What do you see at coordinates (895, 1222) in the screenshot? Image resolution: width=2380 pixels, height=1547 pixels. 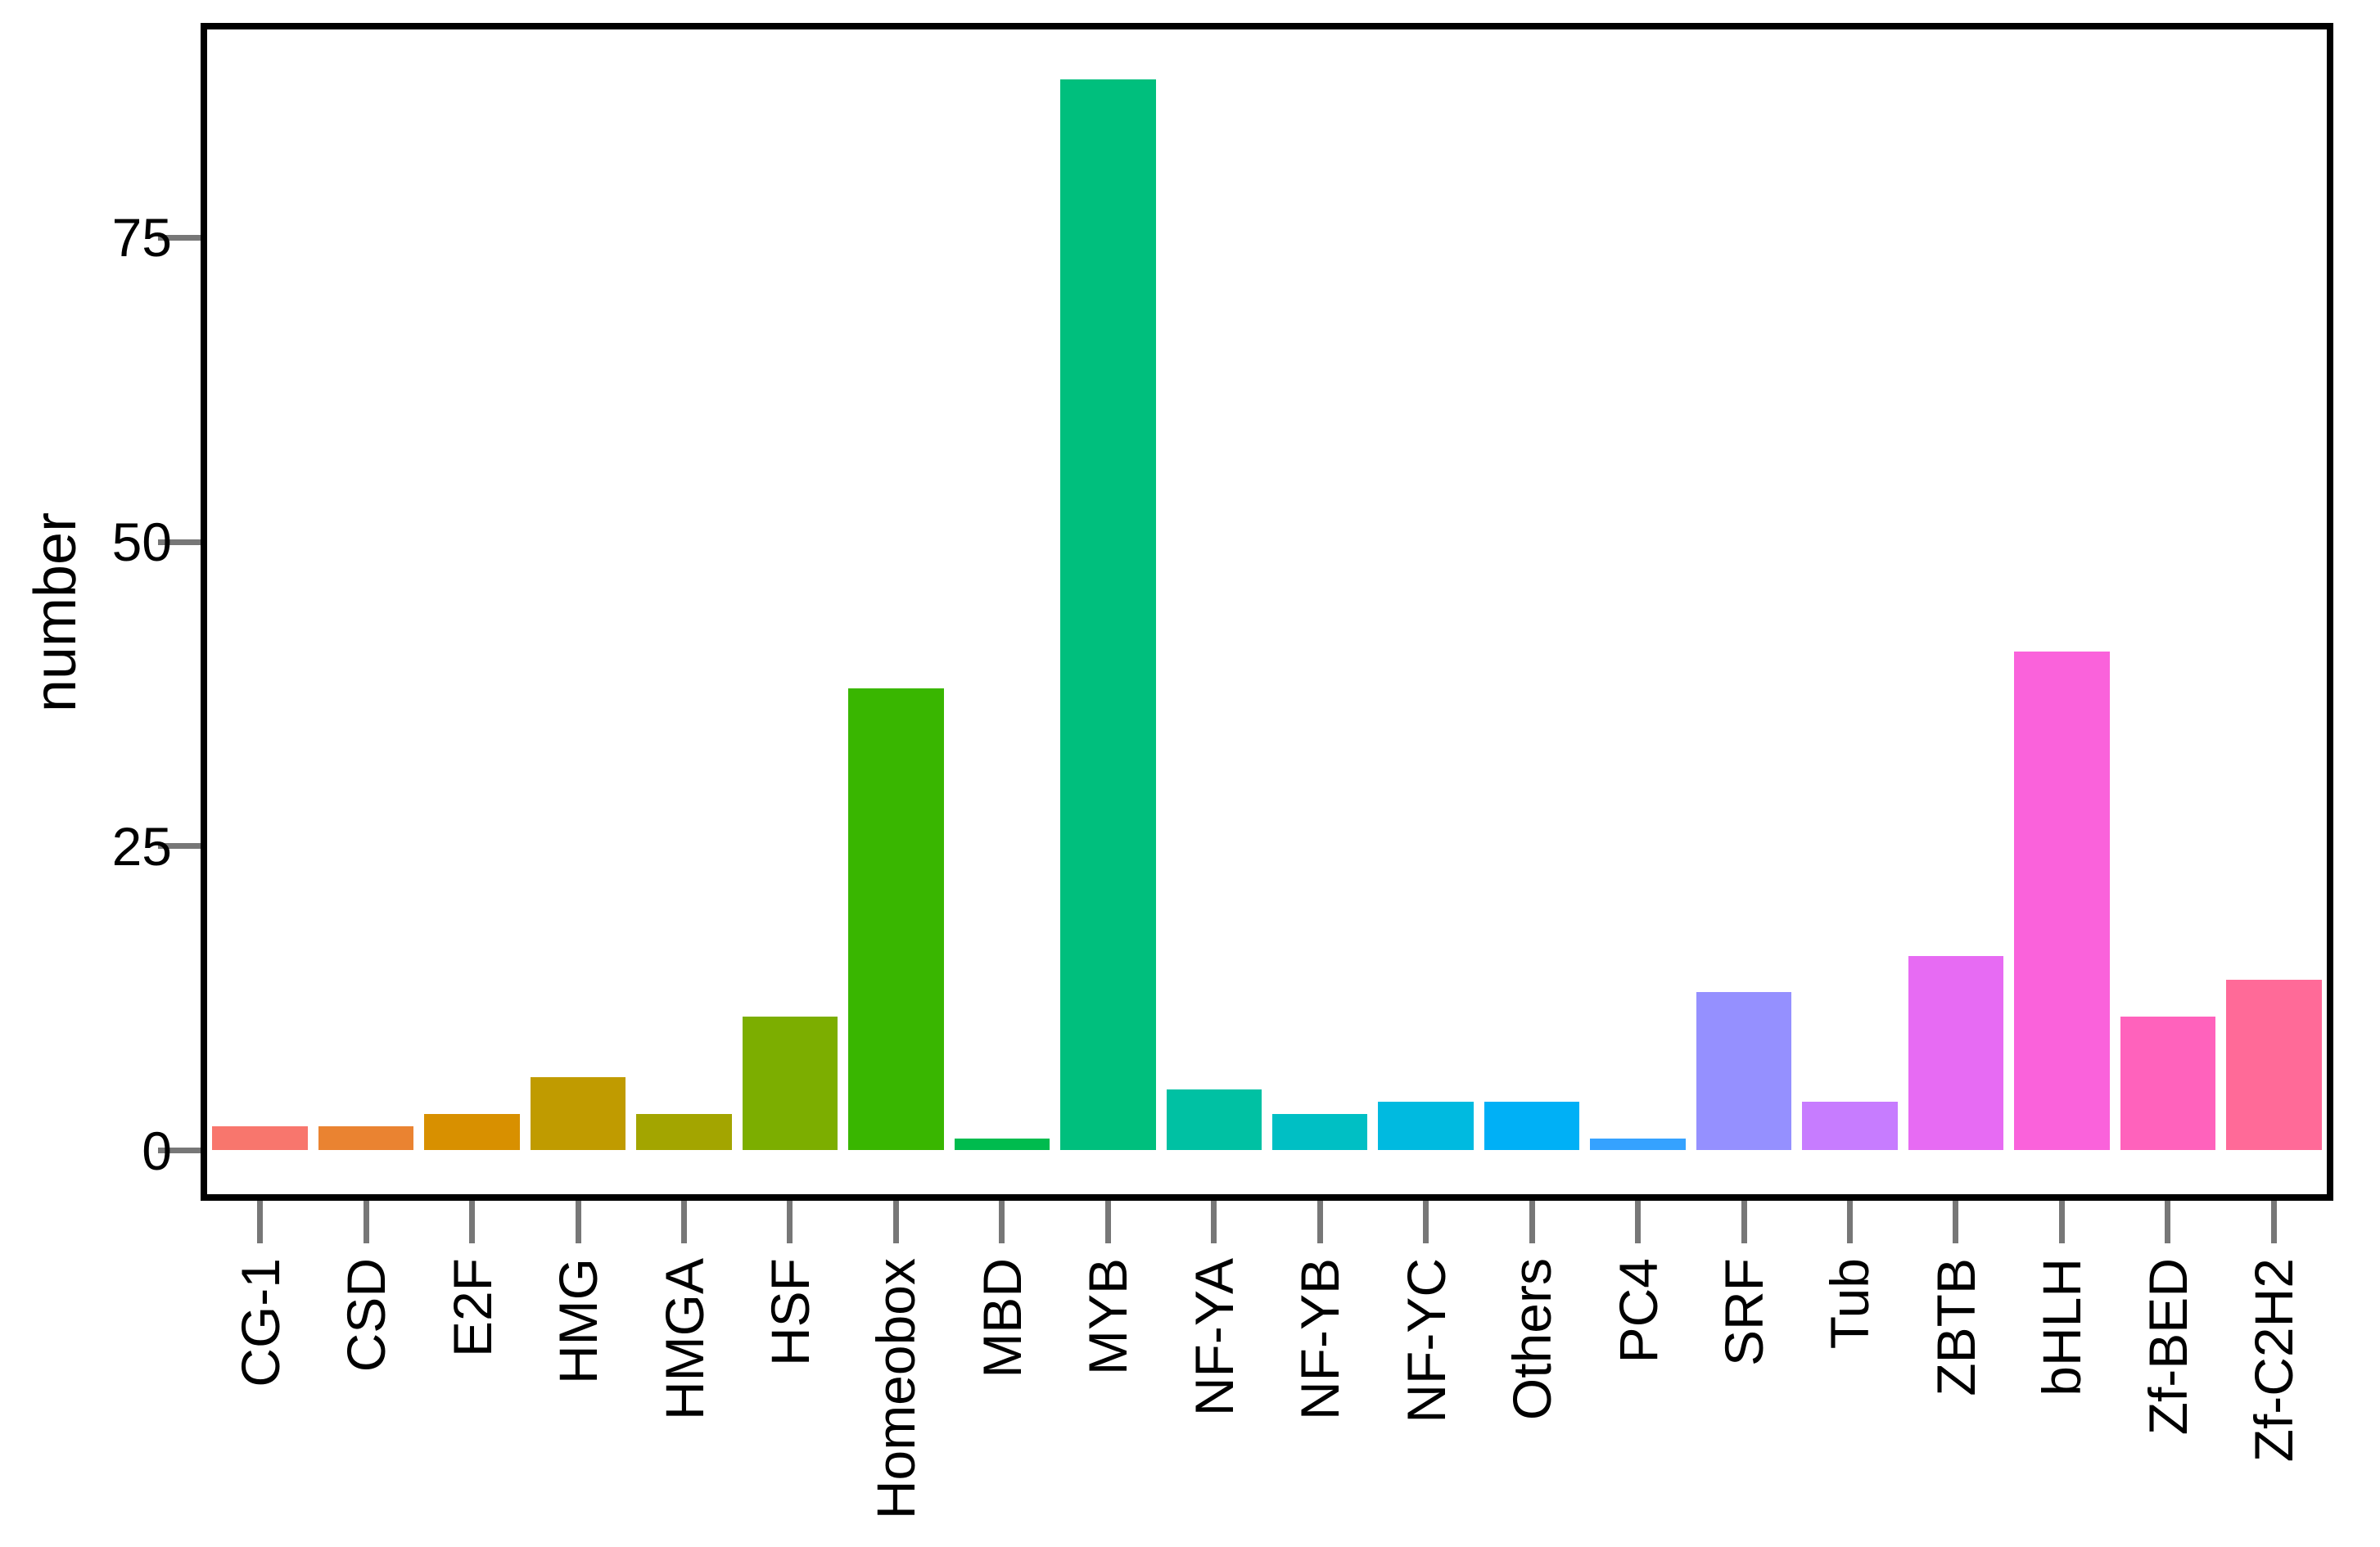 I see `x-tick-Homeobox` at bounding box center [895, 1222].